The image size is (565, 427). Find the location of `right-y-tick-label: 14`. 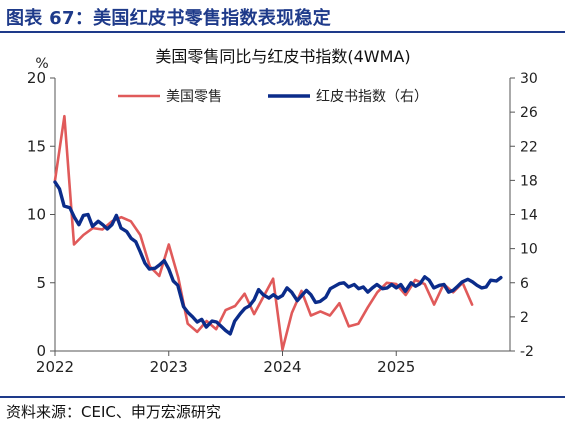

right-y-tick-label: 14 is located at coordinates (529, 216).